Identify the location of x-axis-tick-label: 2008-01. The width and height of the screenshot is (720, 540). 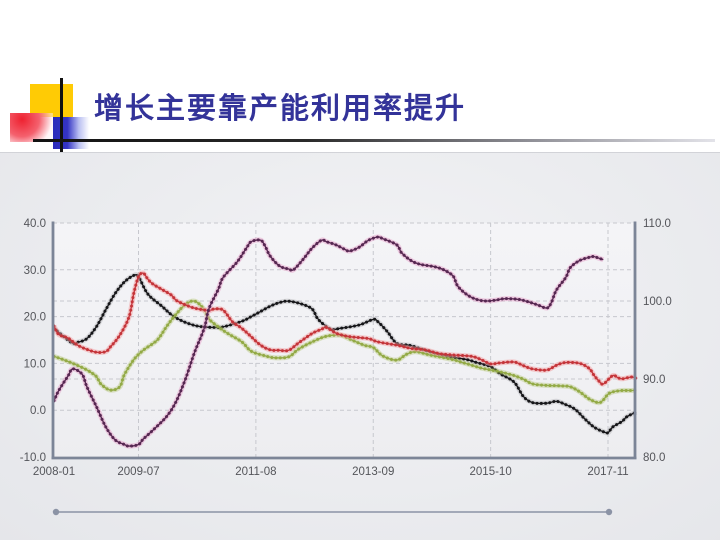
(54, 472).